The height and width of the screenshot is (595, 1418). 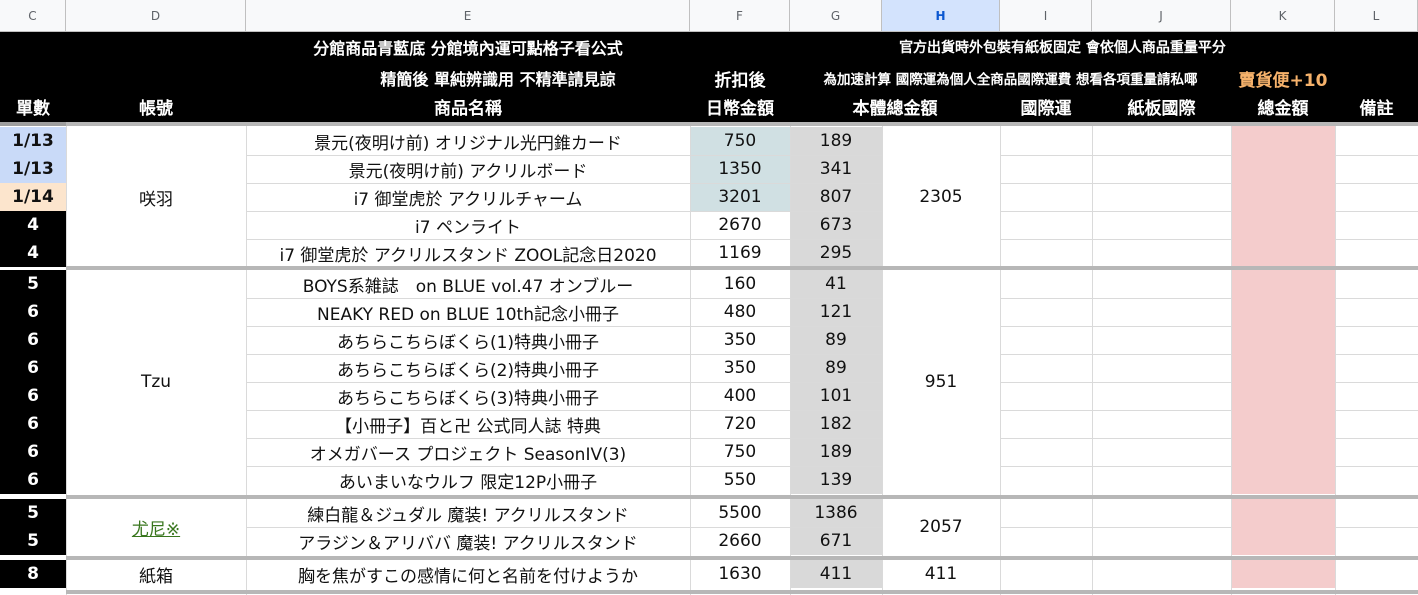 What do you see at coordinates (468, 199) in the screenshot?
I see `product-name-cell: i7 御堂虎於 アクリルチャーム` at bounding box center [468, 199].